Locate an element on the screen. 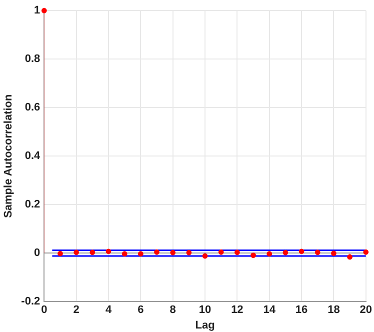 Image resolution: width=374 pixels, height=332 pixels. x-tick-label: 10 is located at coordinates (205, 310).